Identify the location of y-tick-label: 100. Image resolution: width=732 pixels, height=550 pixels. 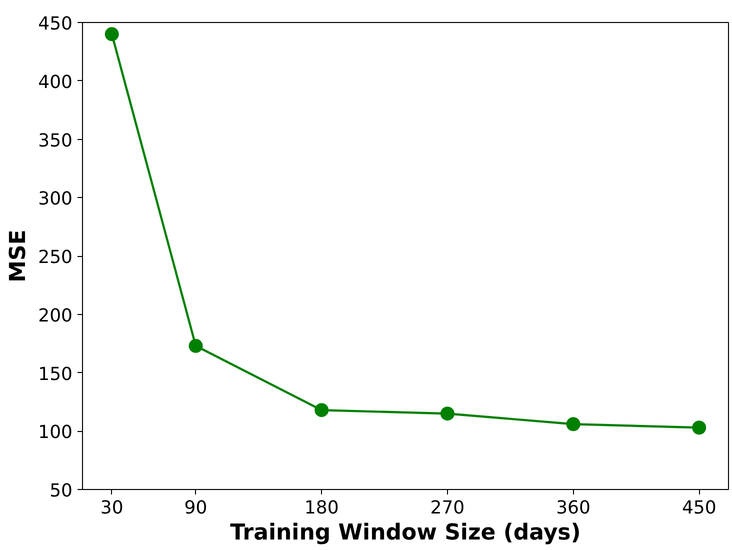
(55, 433).